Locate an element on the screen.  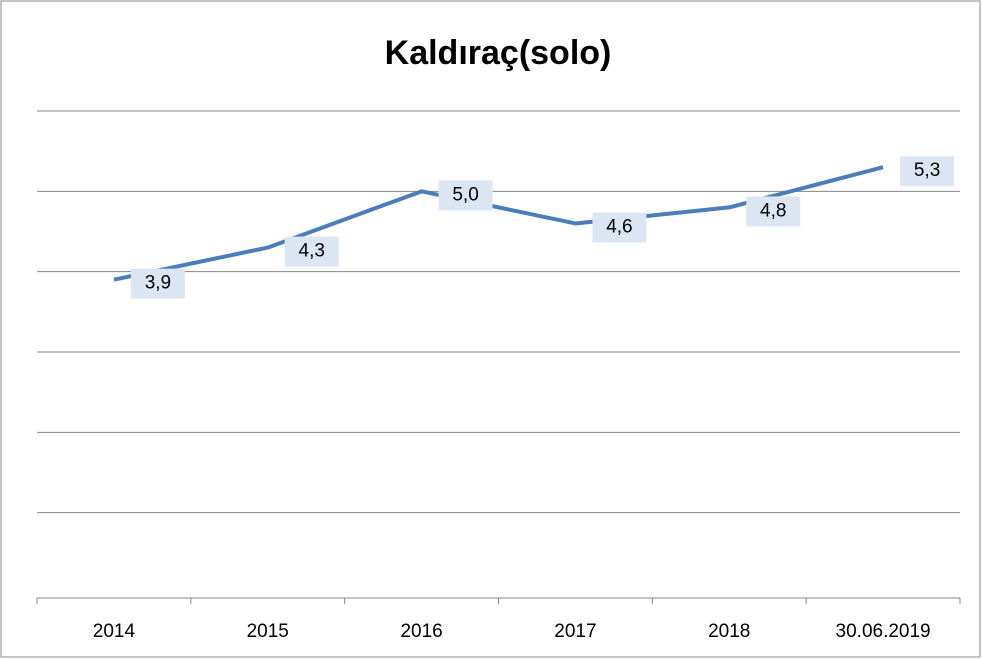
chart-title: Kaldıraç(solo) is located at coordinates (498, 53).